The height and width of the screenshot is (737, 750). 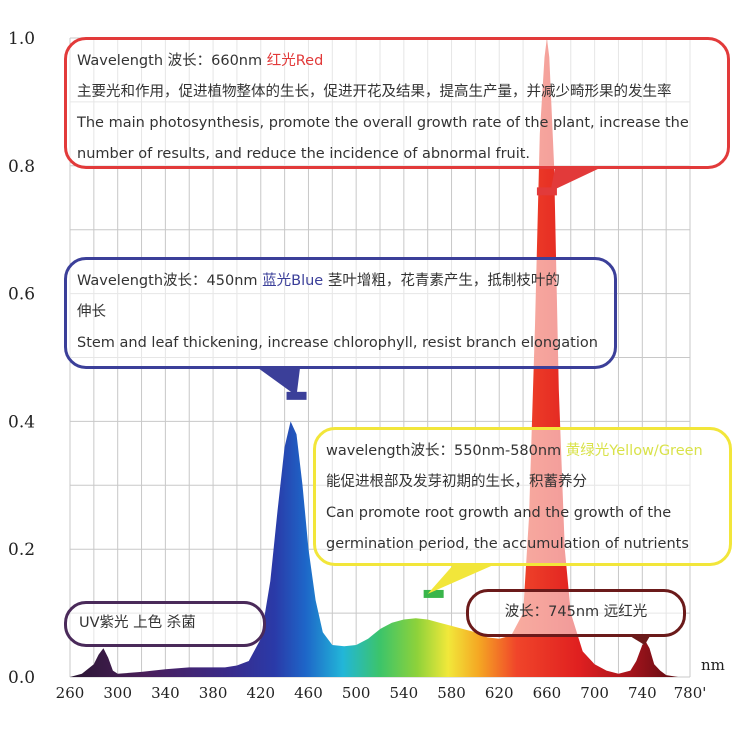 I want to click on x-tick-label: 700, so click(x=594, y=693).